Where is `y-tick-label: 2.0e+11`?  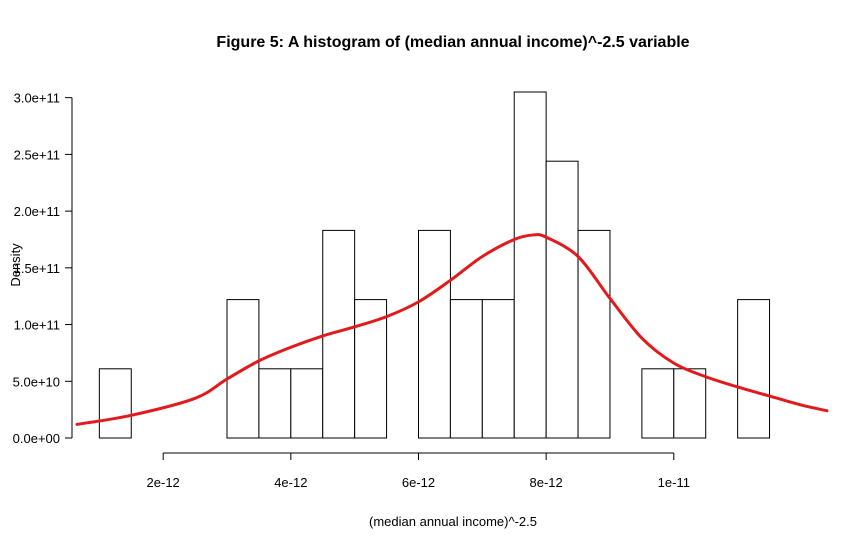 y-tick-label: 2.0e+11 is located at coordinates (37, 211).